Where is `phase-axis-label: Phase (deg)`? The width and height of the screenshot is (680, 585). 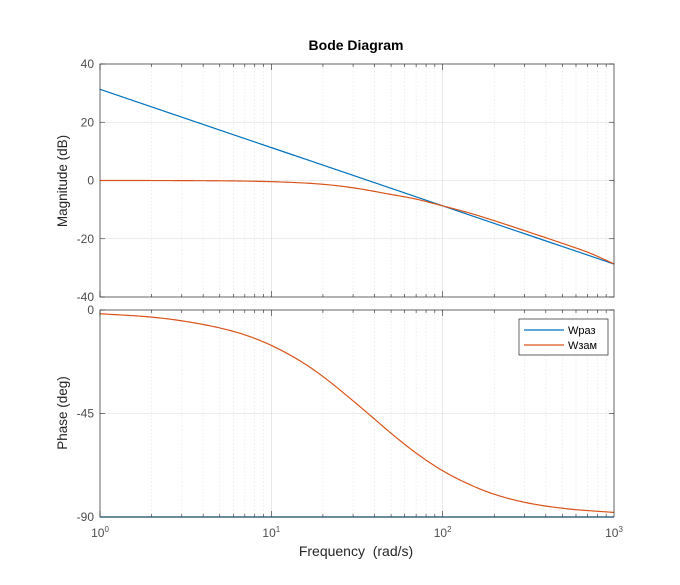 phase-axis-label: Phase (deg) is located at coordinates (62, 413).